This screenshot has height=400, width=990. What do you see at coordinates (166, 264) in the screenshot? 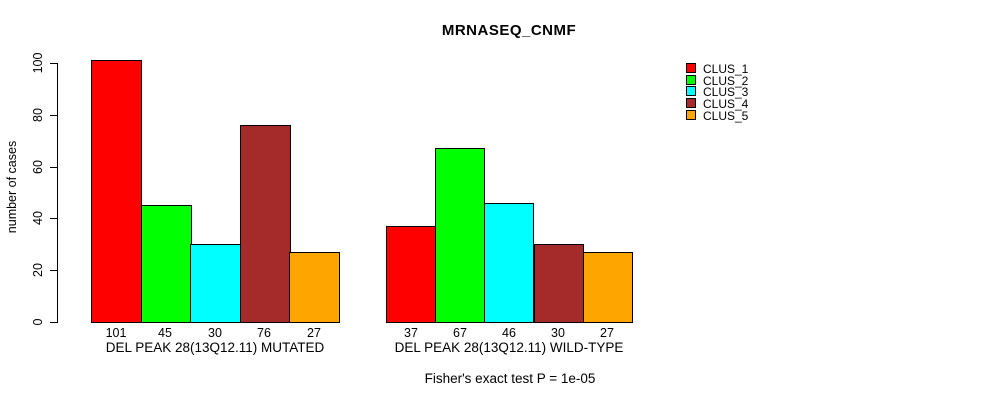
I see `bar-clus_2-group1` at bounding box center [166, 264].